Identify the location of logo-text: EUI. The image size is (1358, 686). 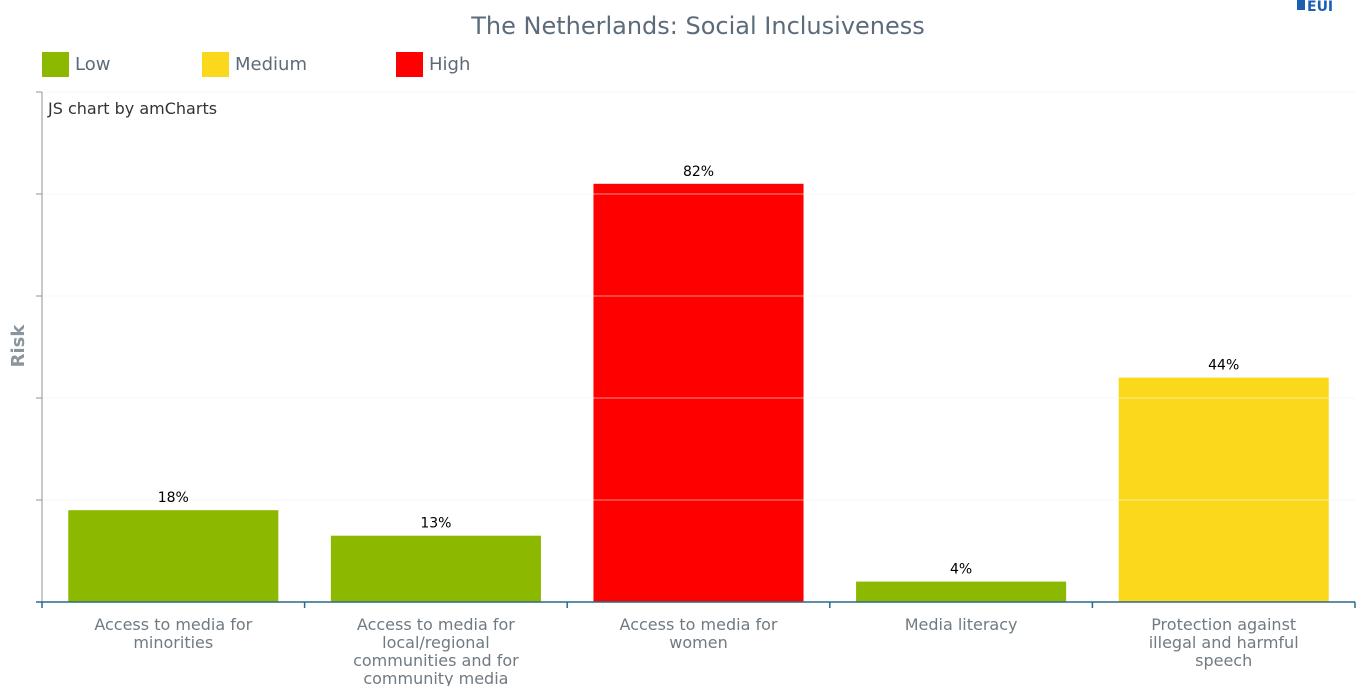
(1320, 7).